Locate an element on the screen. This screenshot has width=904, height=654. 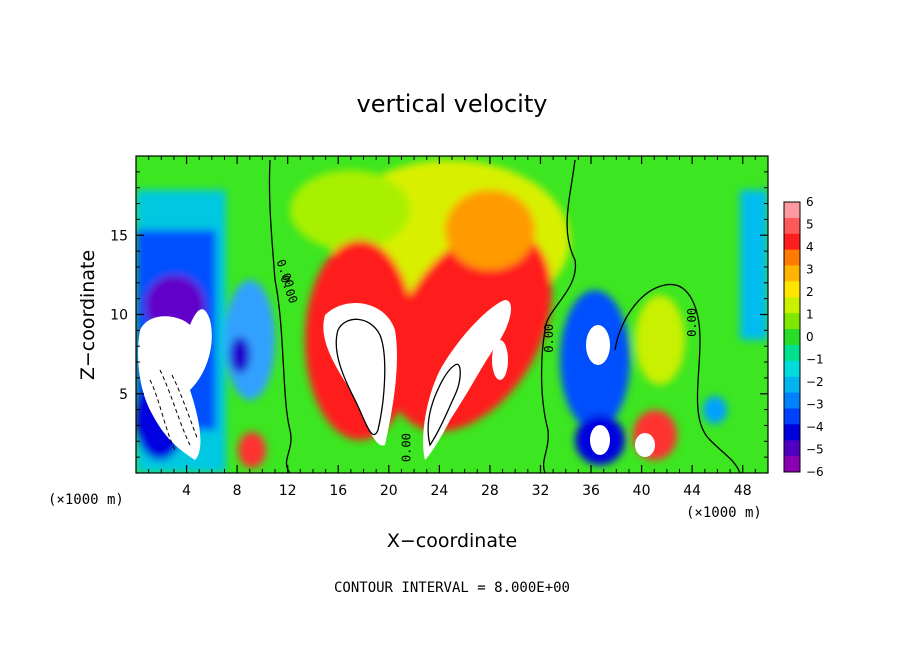
colorbar-tick-label: 2 is located at coordinates (810, 292).